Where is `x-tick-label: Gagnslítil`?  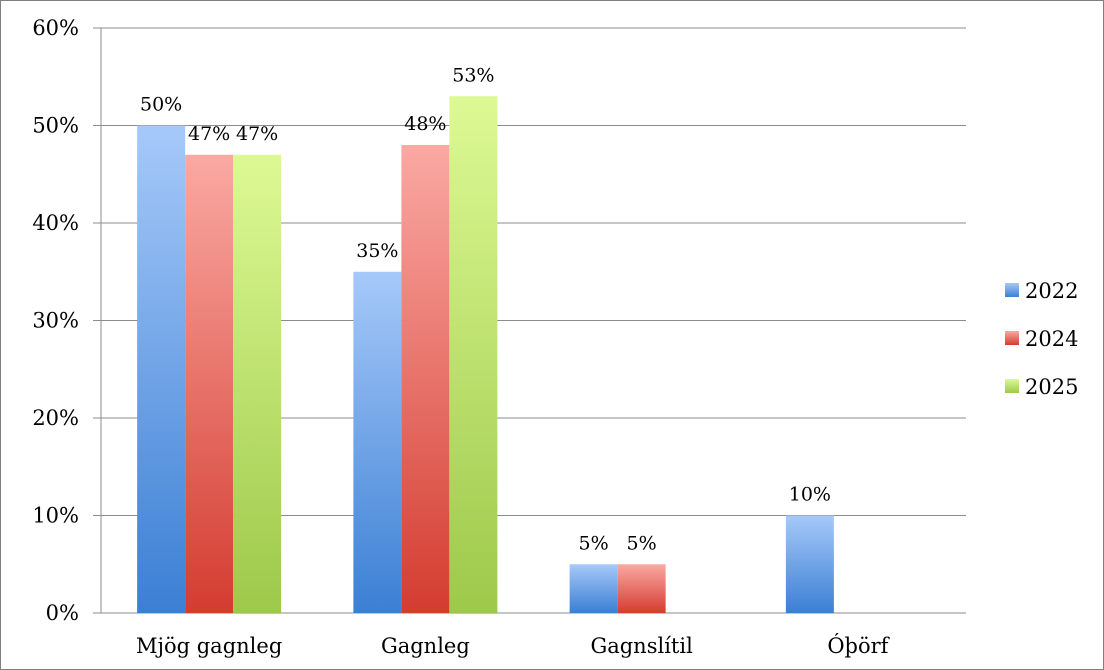
x-tick-label: Gagnslítil is located at coordinates (641, 646).